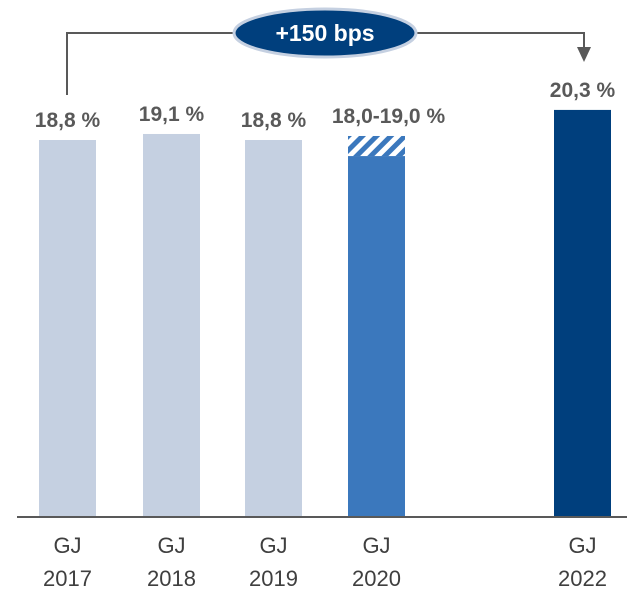  I want to click on value-label: 19,1 %, so click(172, 114).